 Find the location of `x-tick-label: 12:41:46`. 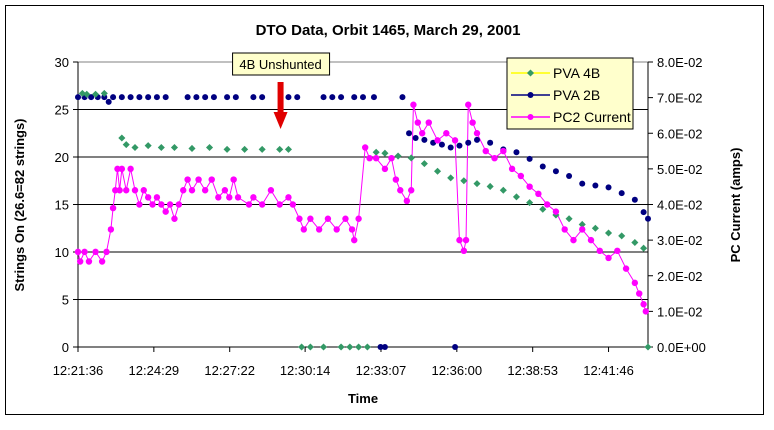

x-tick-label: 12:41:46 is located at coordinates (608, 370).